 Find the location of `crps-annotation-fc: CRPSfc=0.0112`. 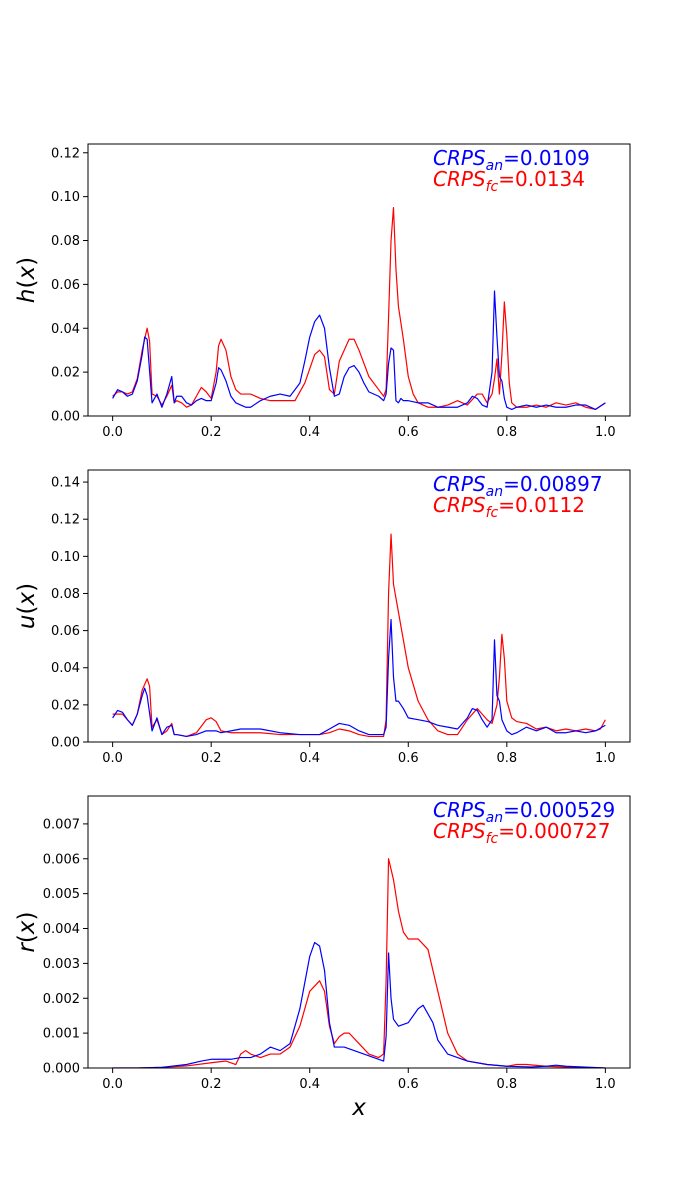

crps-annotation-fc: CRPSfc=0.0112 is located at coordinates (509, 507).